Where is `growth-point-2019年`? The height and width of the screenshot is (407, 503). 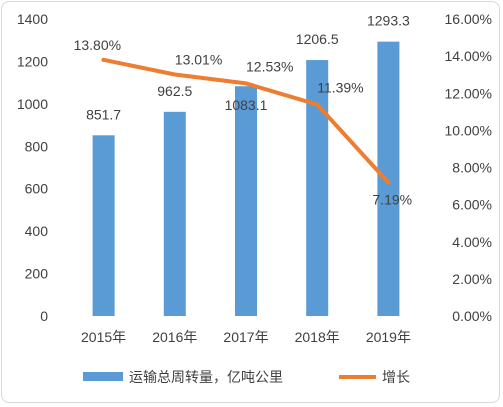
growth-point-2019年 is located at coordinates (388, 182).